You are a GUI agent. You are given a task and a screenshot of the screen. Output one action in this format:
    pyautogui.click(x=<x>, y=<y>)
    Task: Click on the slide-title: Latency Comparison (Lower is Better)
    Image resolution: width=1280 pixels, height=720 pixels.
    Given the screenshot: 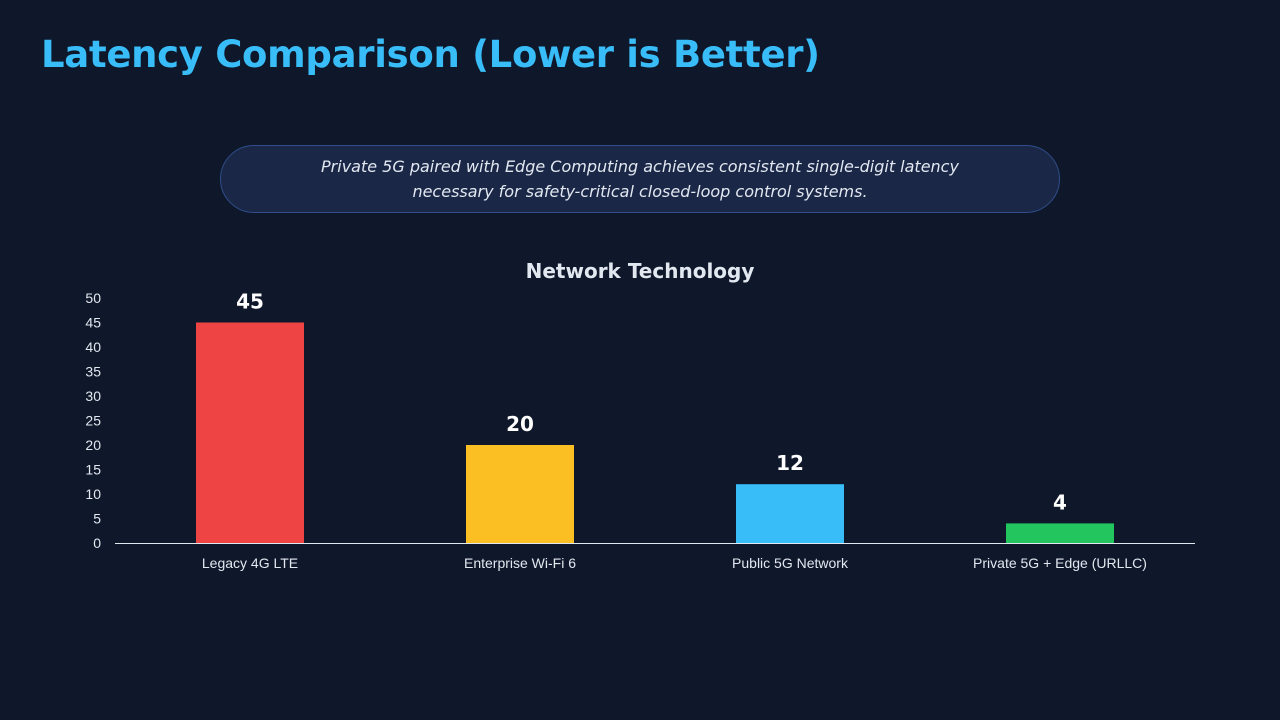 What is the action you would take?
    pyautogui.click(x=430, y=54)
    